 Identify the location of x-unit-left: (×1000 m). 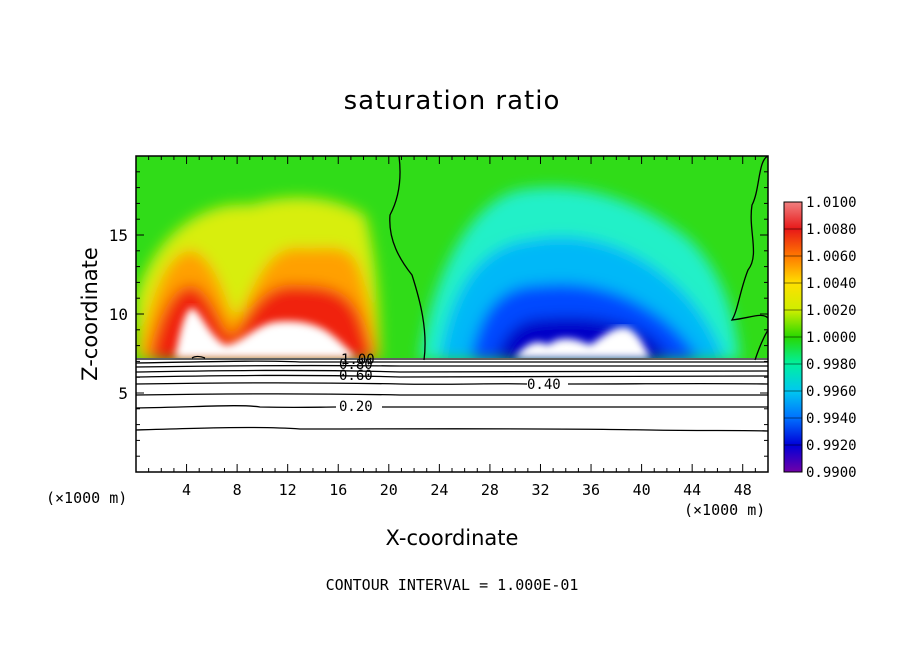
(87, 498).